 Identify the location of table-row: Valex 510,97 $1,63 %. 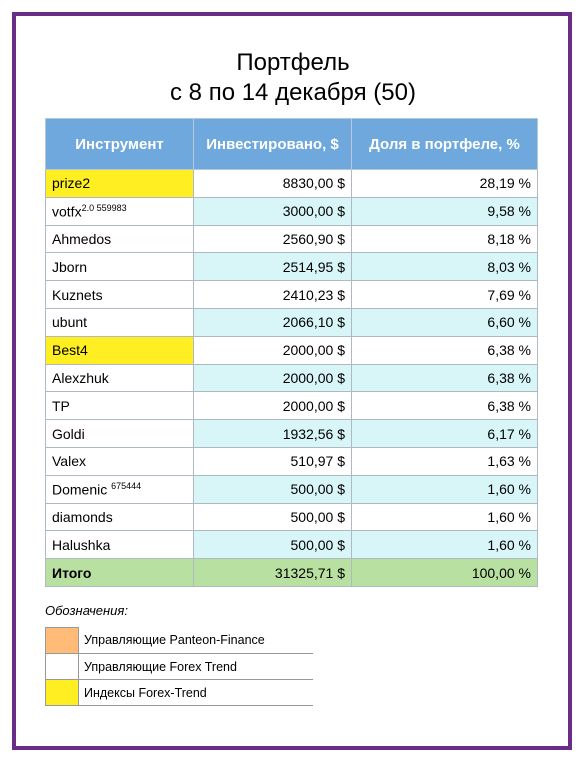
(291, 461).